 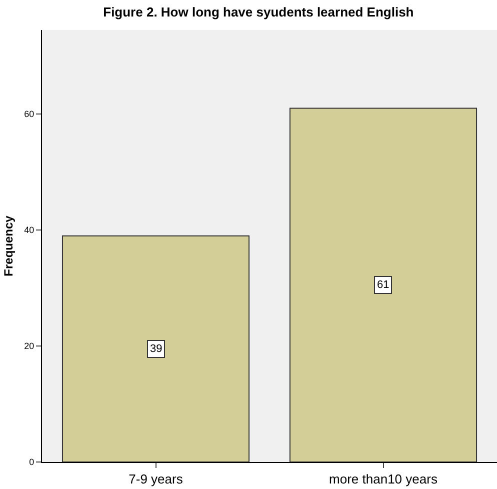 What do you see at coordinates (383, 479) in the screenshot?
I see `x-tick-label: more than10 years` at bounding box center [383, 479].